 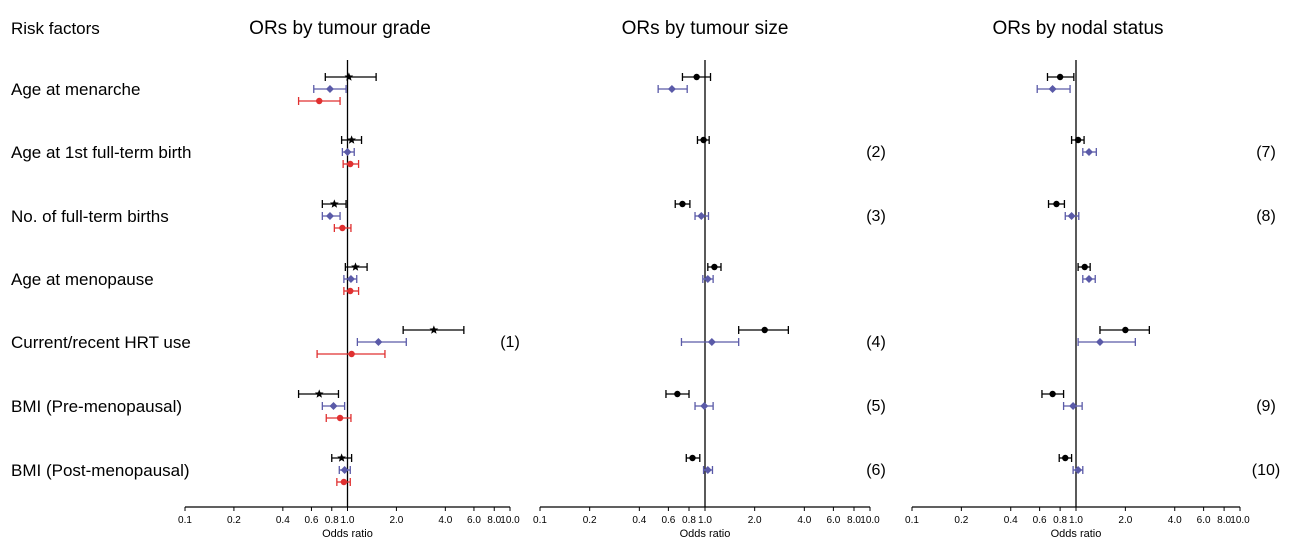 What do you see at coordinates (55, 28) in the screenshot?
I see `row-header: Risk factors` at bounding box center [55, 28].